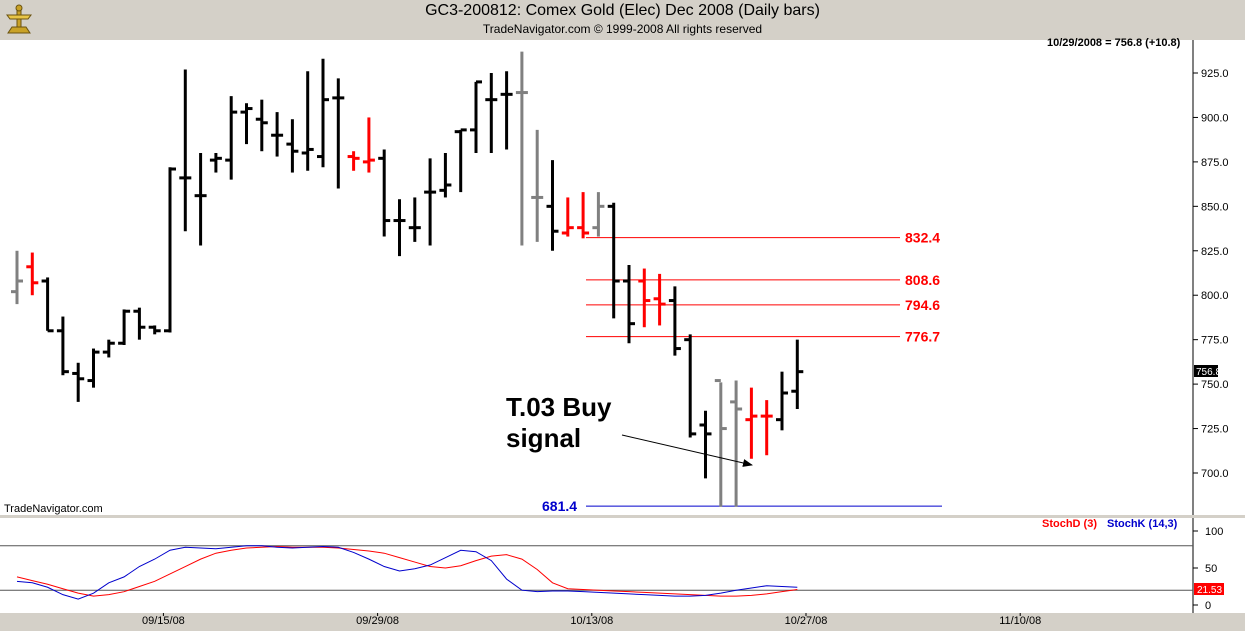  I want to click on stoch-last-label: 21.53, so click(1209, 590).